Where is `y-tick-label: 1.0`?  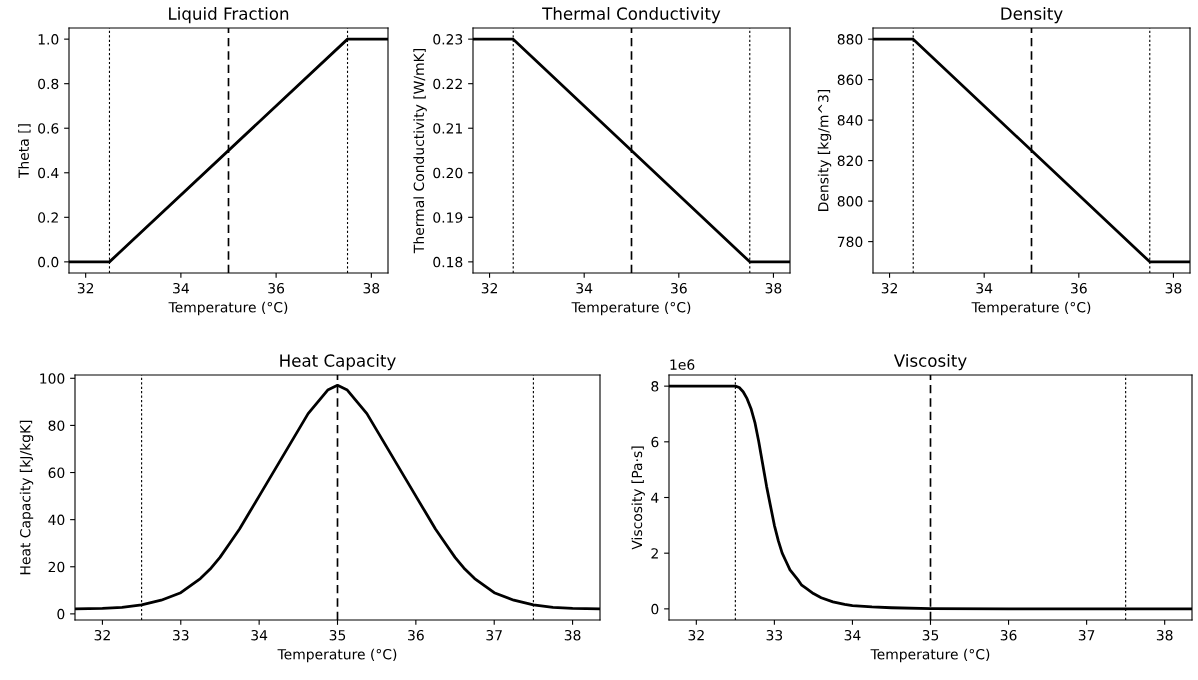 y-tick-label: 1.0 is located at coordinates (48, 39).